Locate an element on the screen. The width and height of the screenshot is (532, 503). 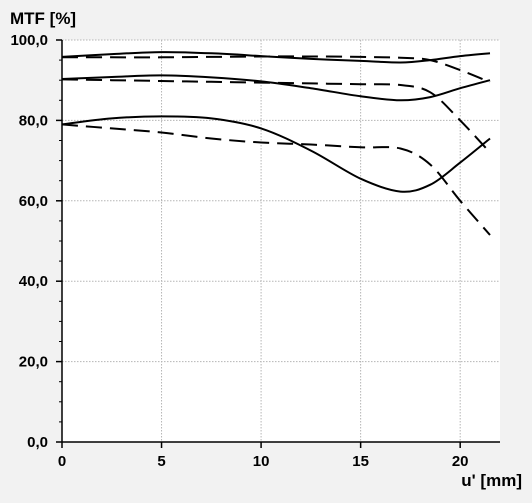
x-tick-label: 0 is located at coordinates (62, 461).